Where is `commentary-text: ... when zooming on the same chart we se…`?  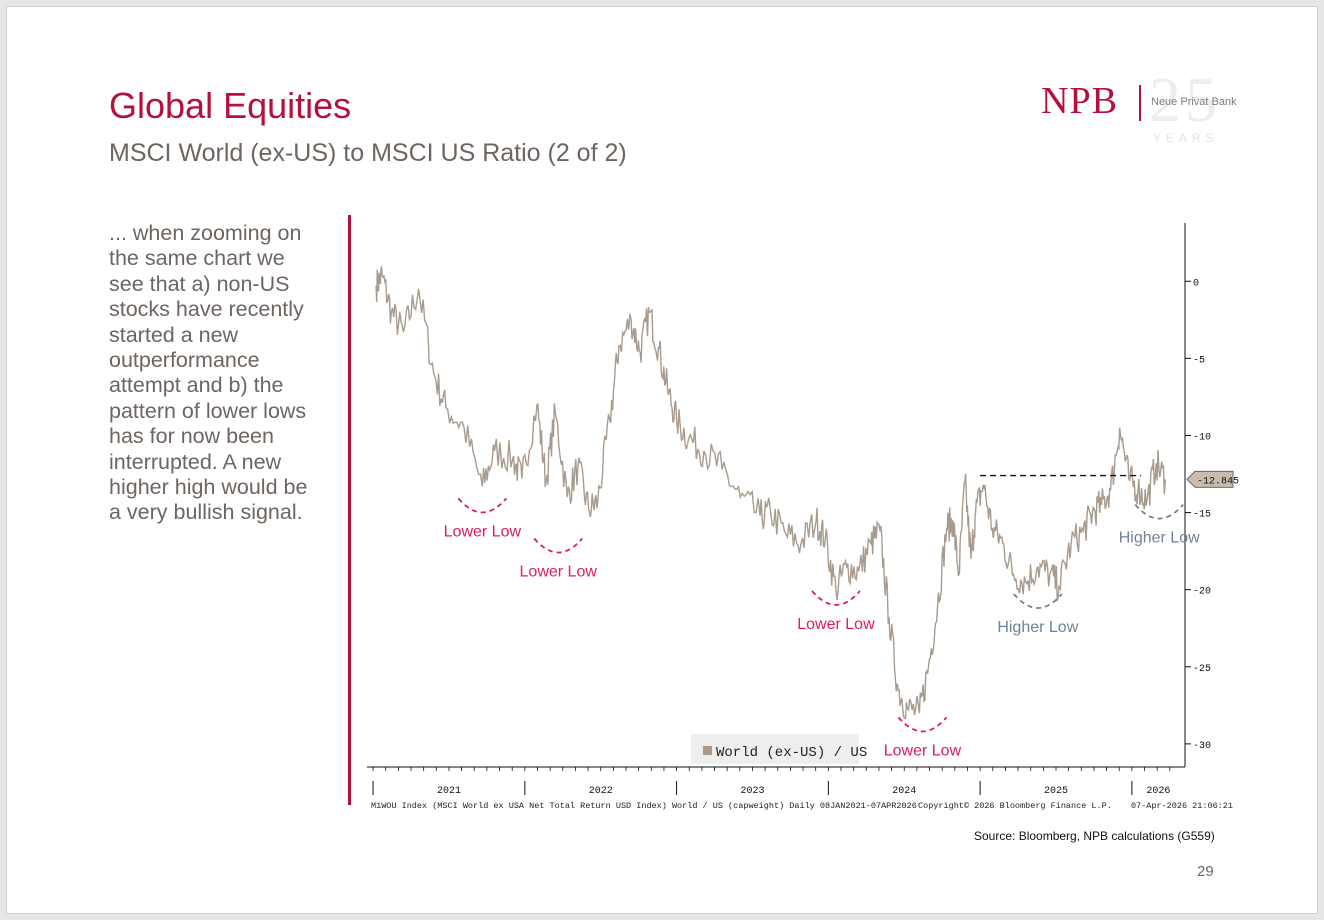
commentary-text: ... when zooming on the same chart we se… is located at coordinates (208, 373).